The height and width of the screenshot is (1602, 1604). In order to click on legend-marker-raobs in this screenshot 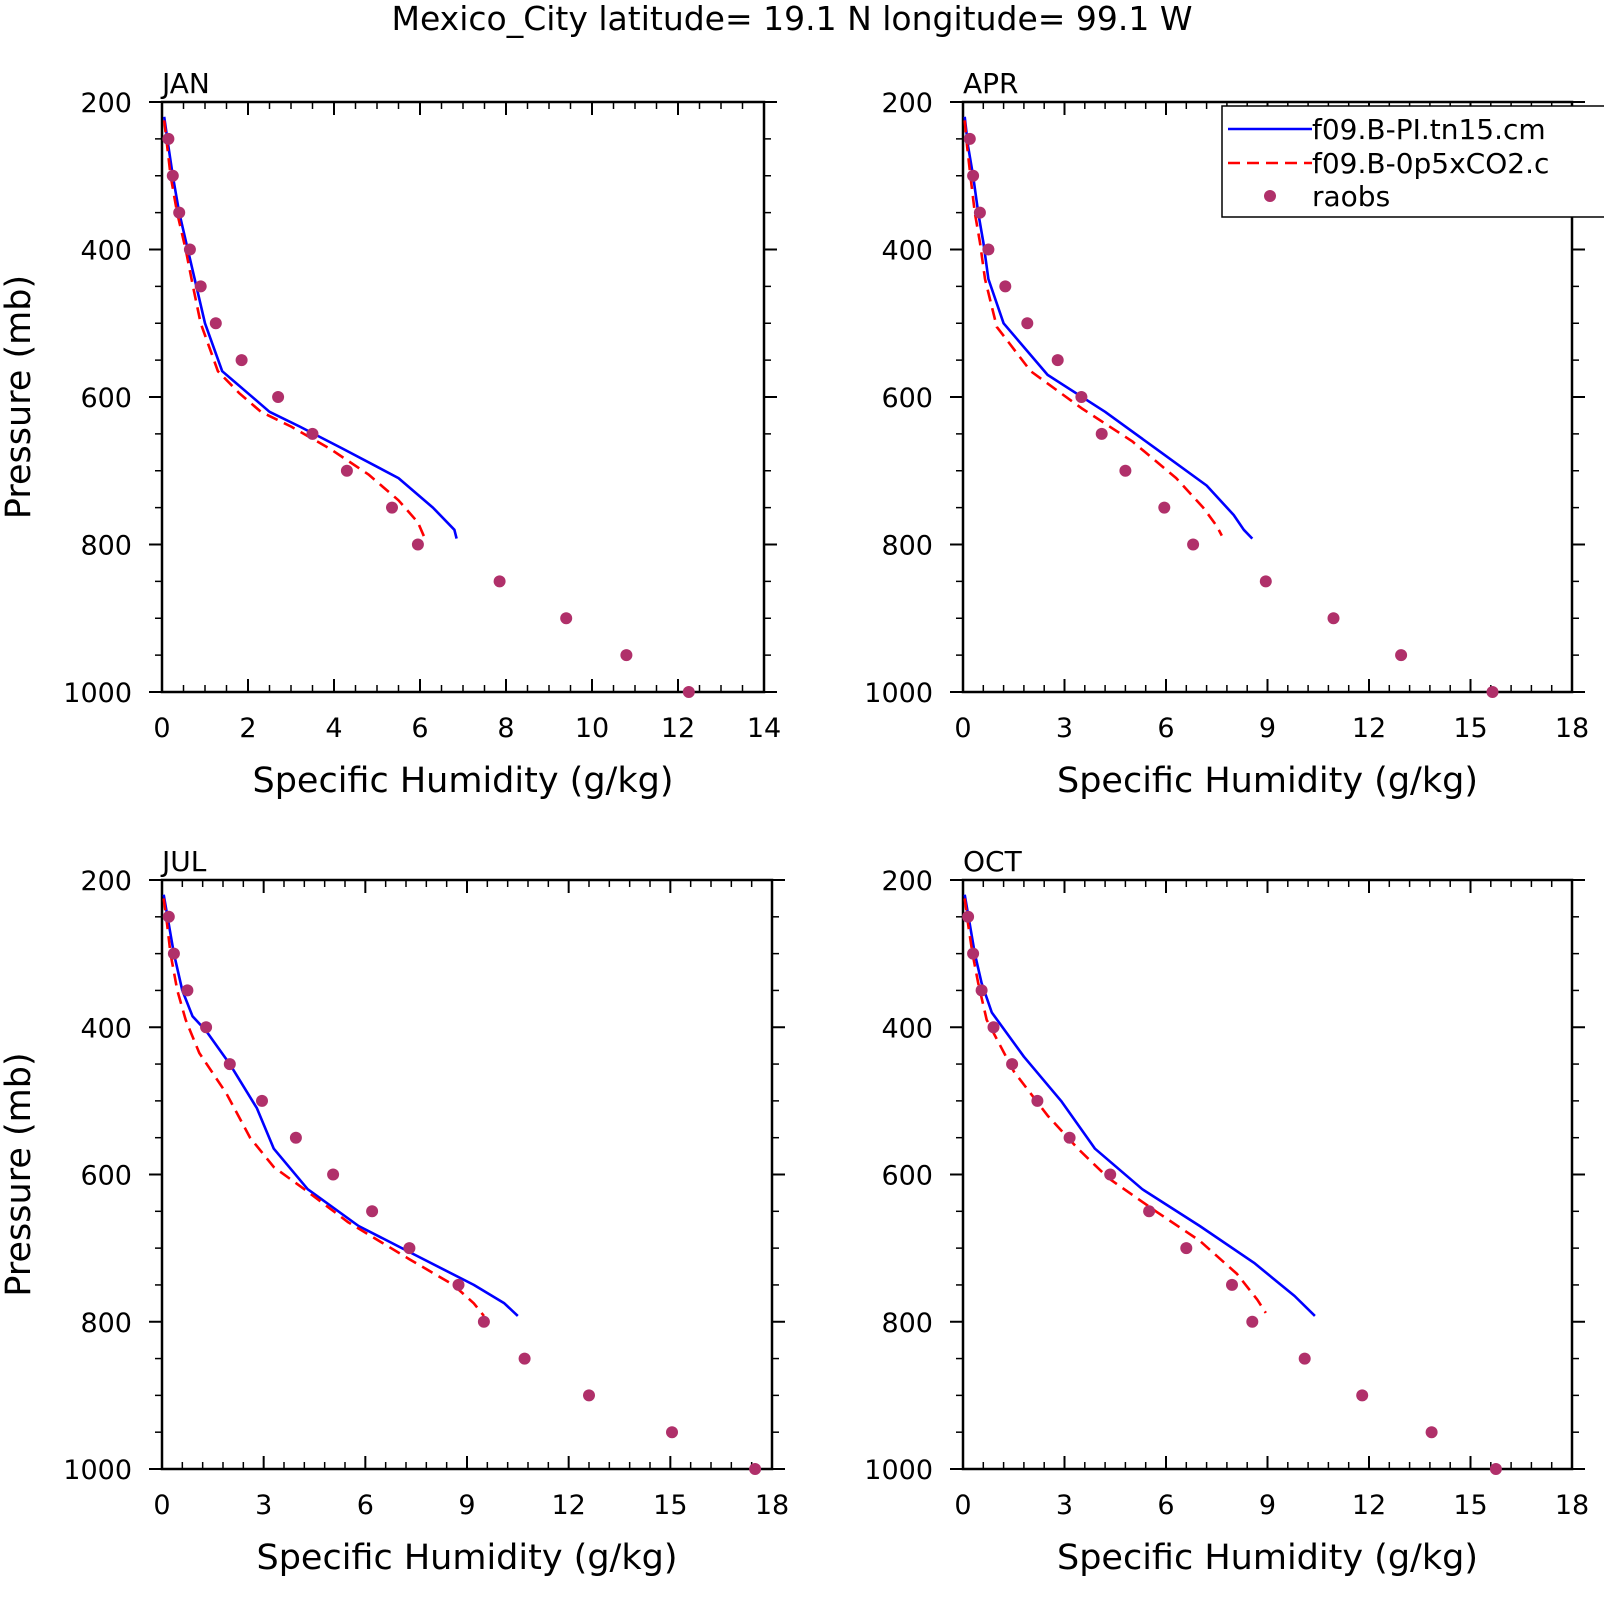, I will do `click(1270, 196)`.